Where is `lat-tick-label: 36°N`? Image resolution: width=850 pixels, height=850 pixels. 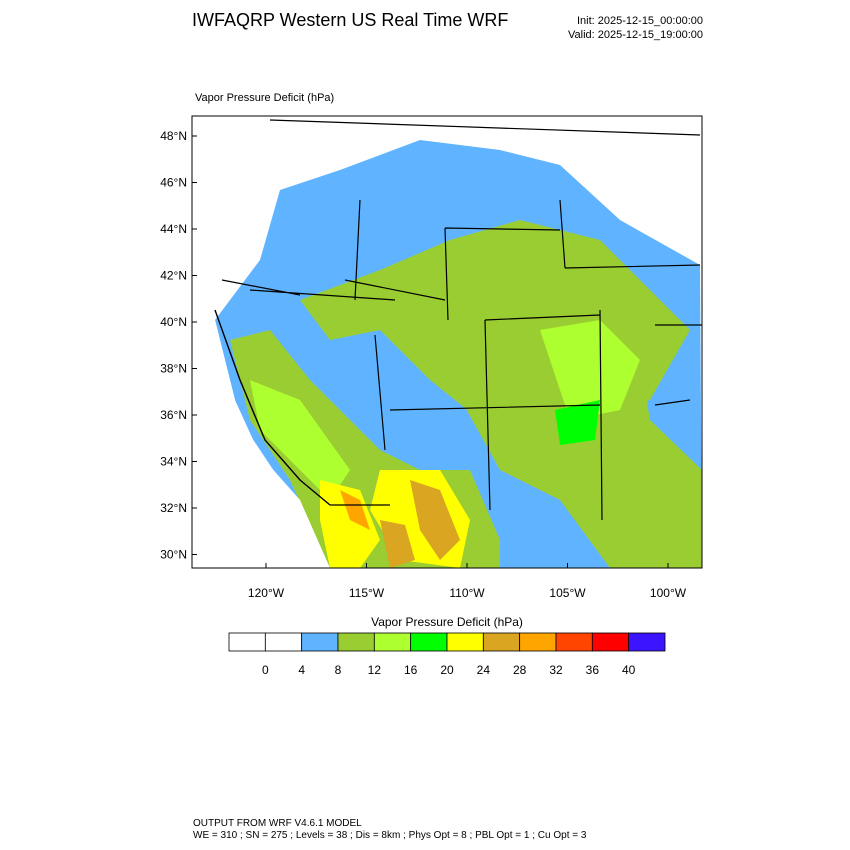 lat-tick-label: 36°N is located at coordinates (173, 415).